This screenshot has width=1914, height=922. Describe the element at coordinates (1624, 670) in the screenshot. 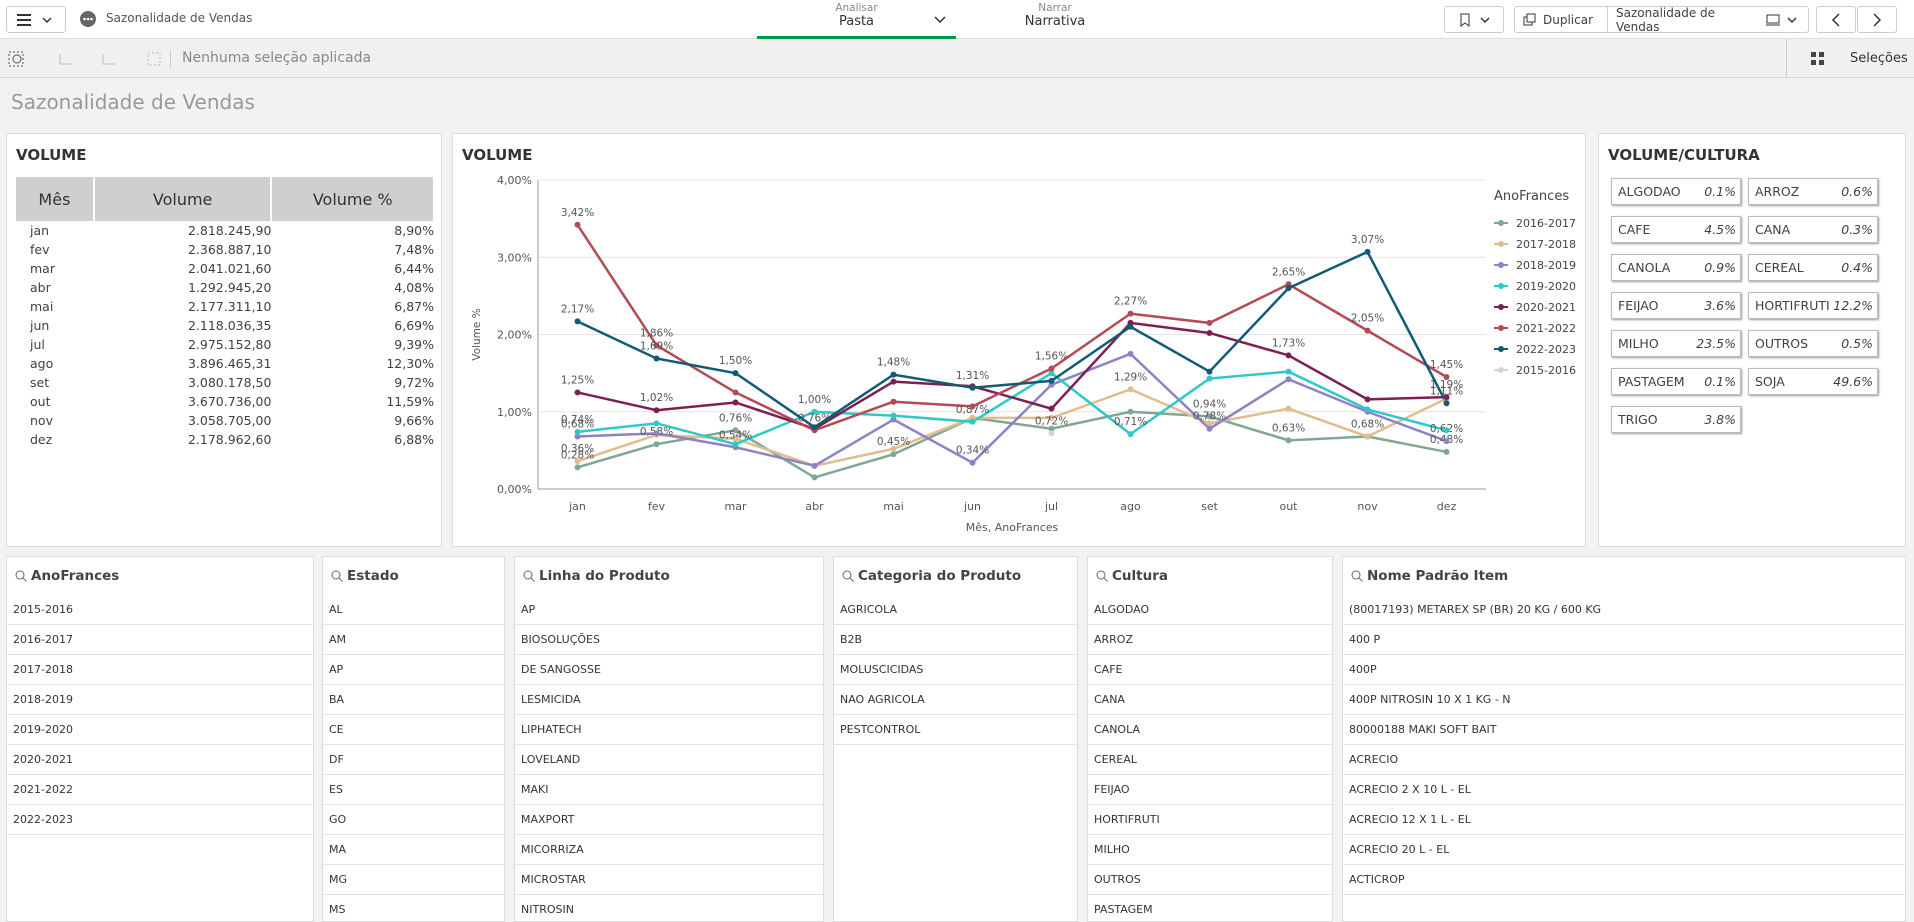

I see `filter-item: 400P` at that location.